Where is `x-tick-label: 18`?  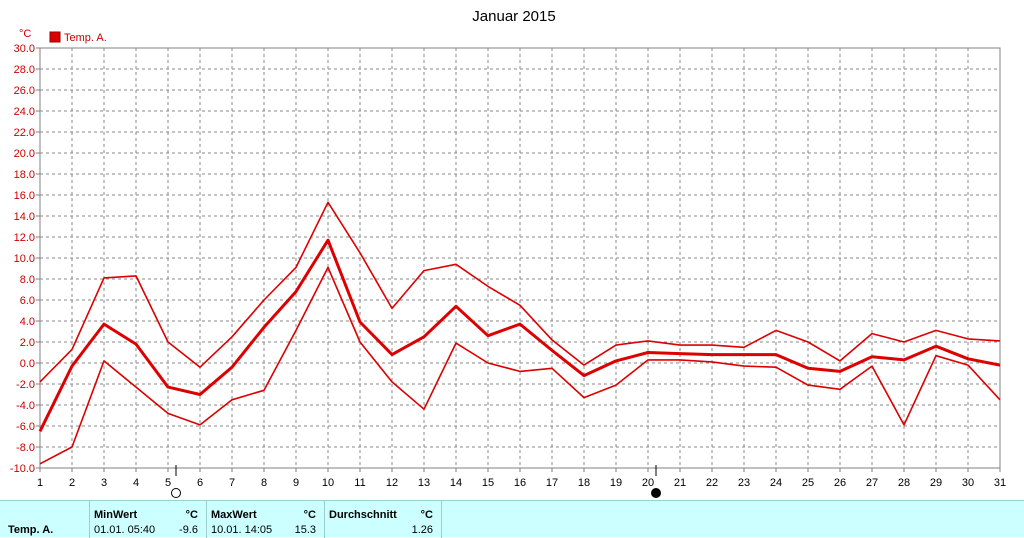 x-tick-label: 18 is located at coordinates (584, 483).